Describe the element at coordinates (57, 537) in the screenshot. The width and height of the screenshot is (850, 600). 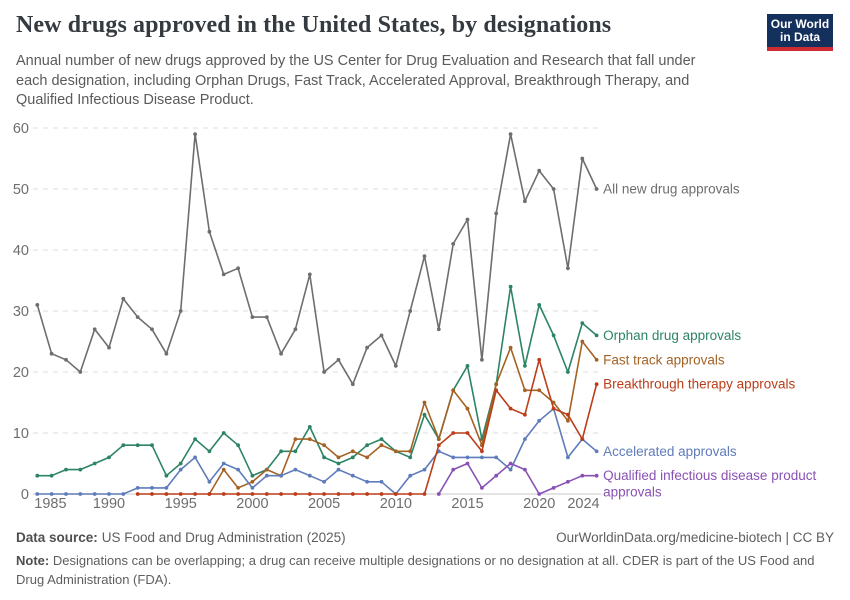
I see `data-source-label: Data source:` at that location.